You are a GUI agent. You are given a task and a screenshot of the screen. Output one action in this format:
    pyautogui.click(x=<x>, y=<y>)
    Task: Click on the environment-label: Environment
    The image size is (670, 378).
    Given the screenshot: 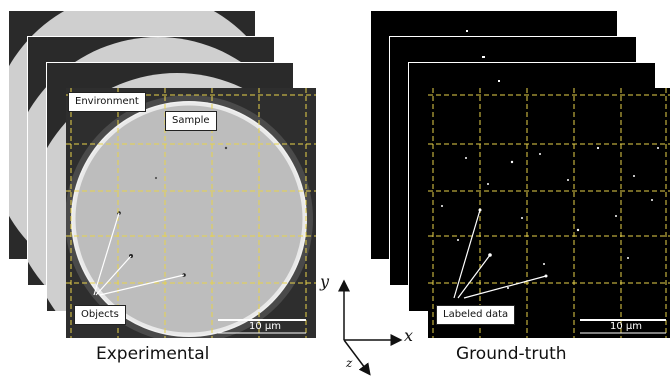 What is the action you would take?
    pyautogui.click(x=107, y=102)
    